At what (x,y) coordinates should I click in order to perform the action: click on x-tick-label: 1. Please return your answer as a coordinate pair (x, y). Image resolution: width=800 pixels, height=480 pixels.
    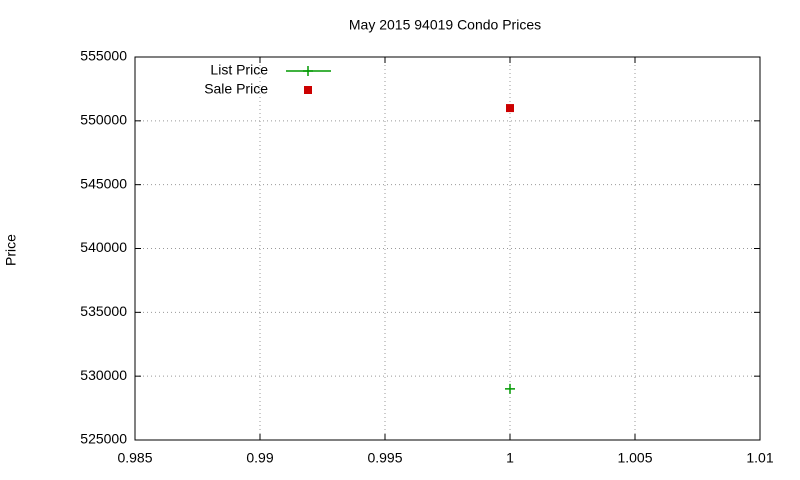
    Looking at the image, I should click on (510, 458).